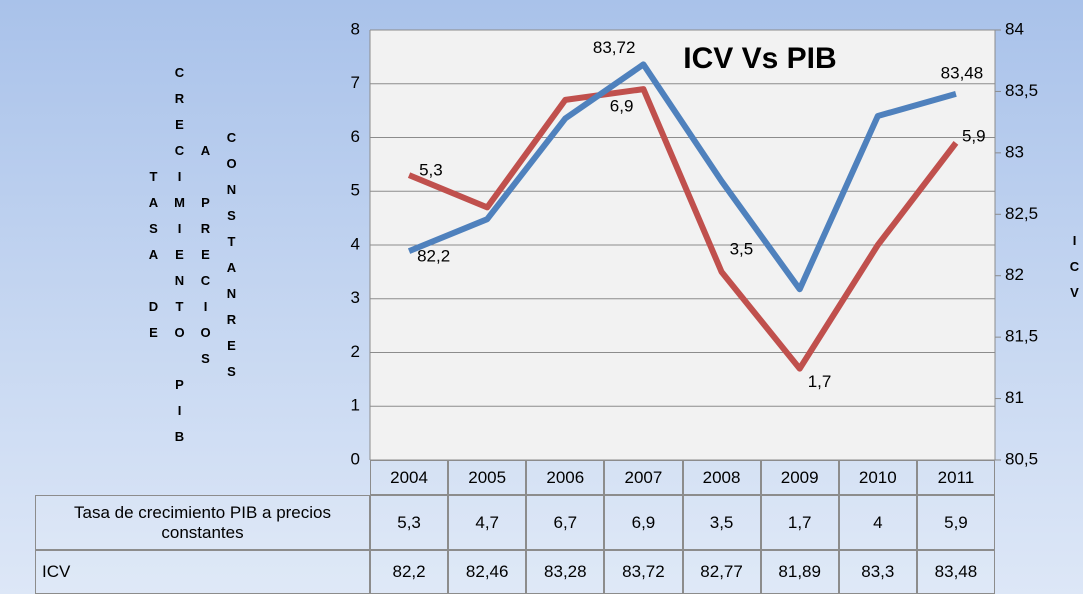 The height and width of the screenshot is (594, 1083). Describe the element at coordinates (1021, 213) in the screenshot. I see `y2-tick-label: 82,5` at that location.